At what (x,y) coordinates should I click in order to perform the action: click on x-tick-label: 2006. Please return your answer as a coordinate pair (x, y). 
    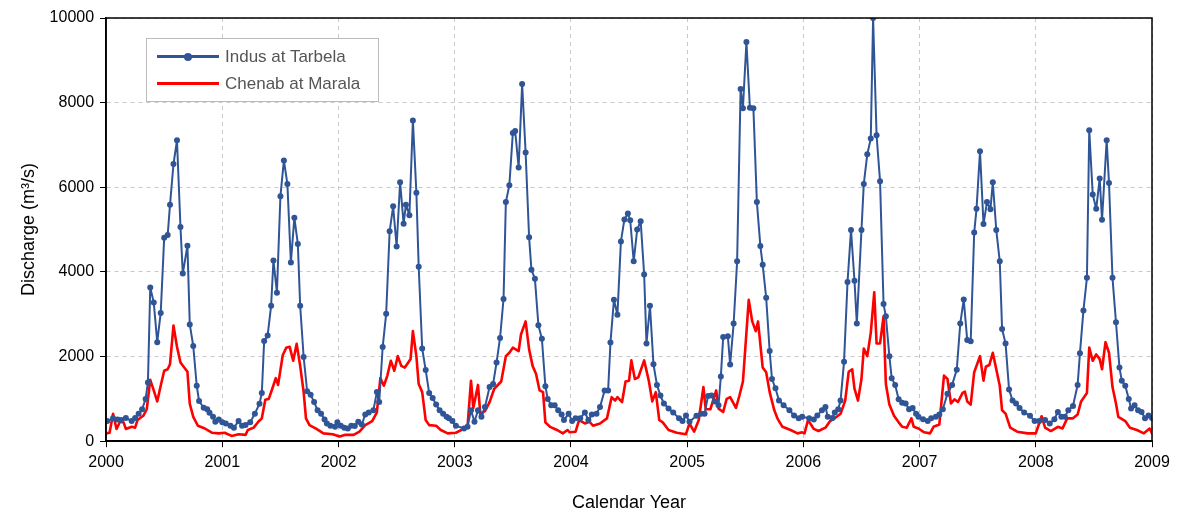
    Looking at the image, I should click on (803, 462).